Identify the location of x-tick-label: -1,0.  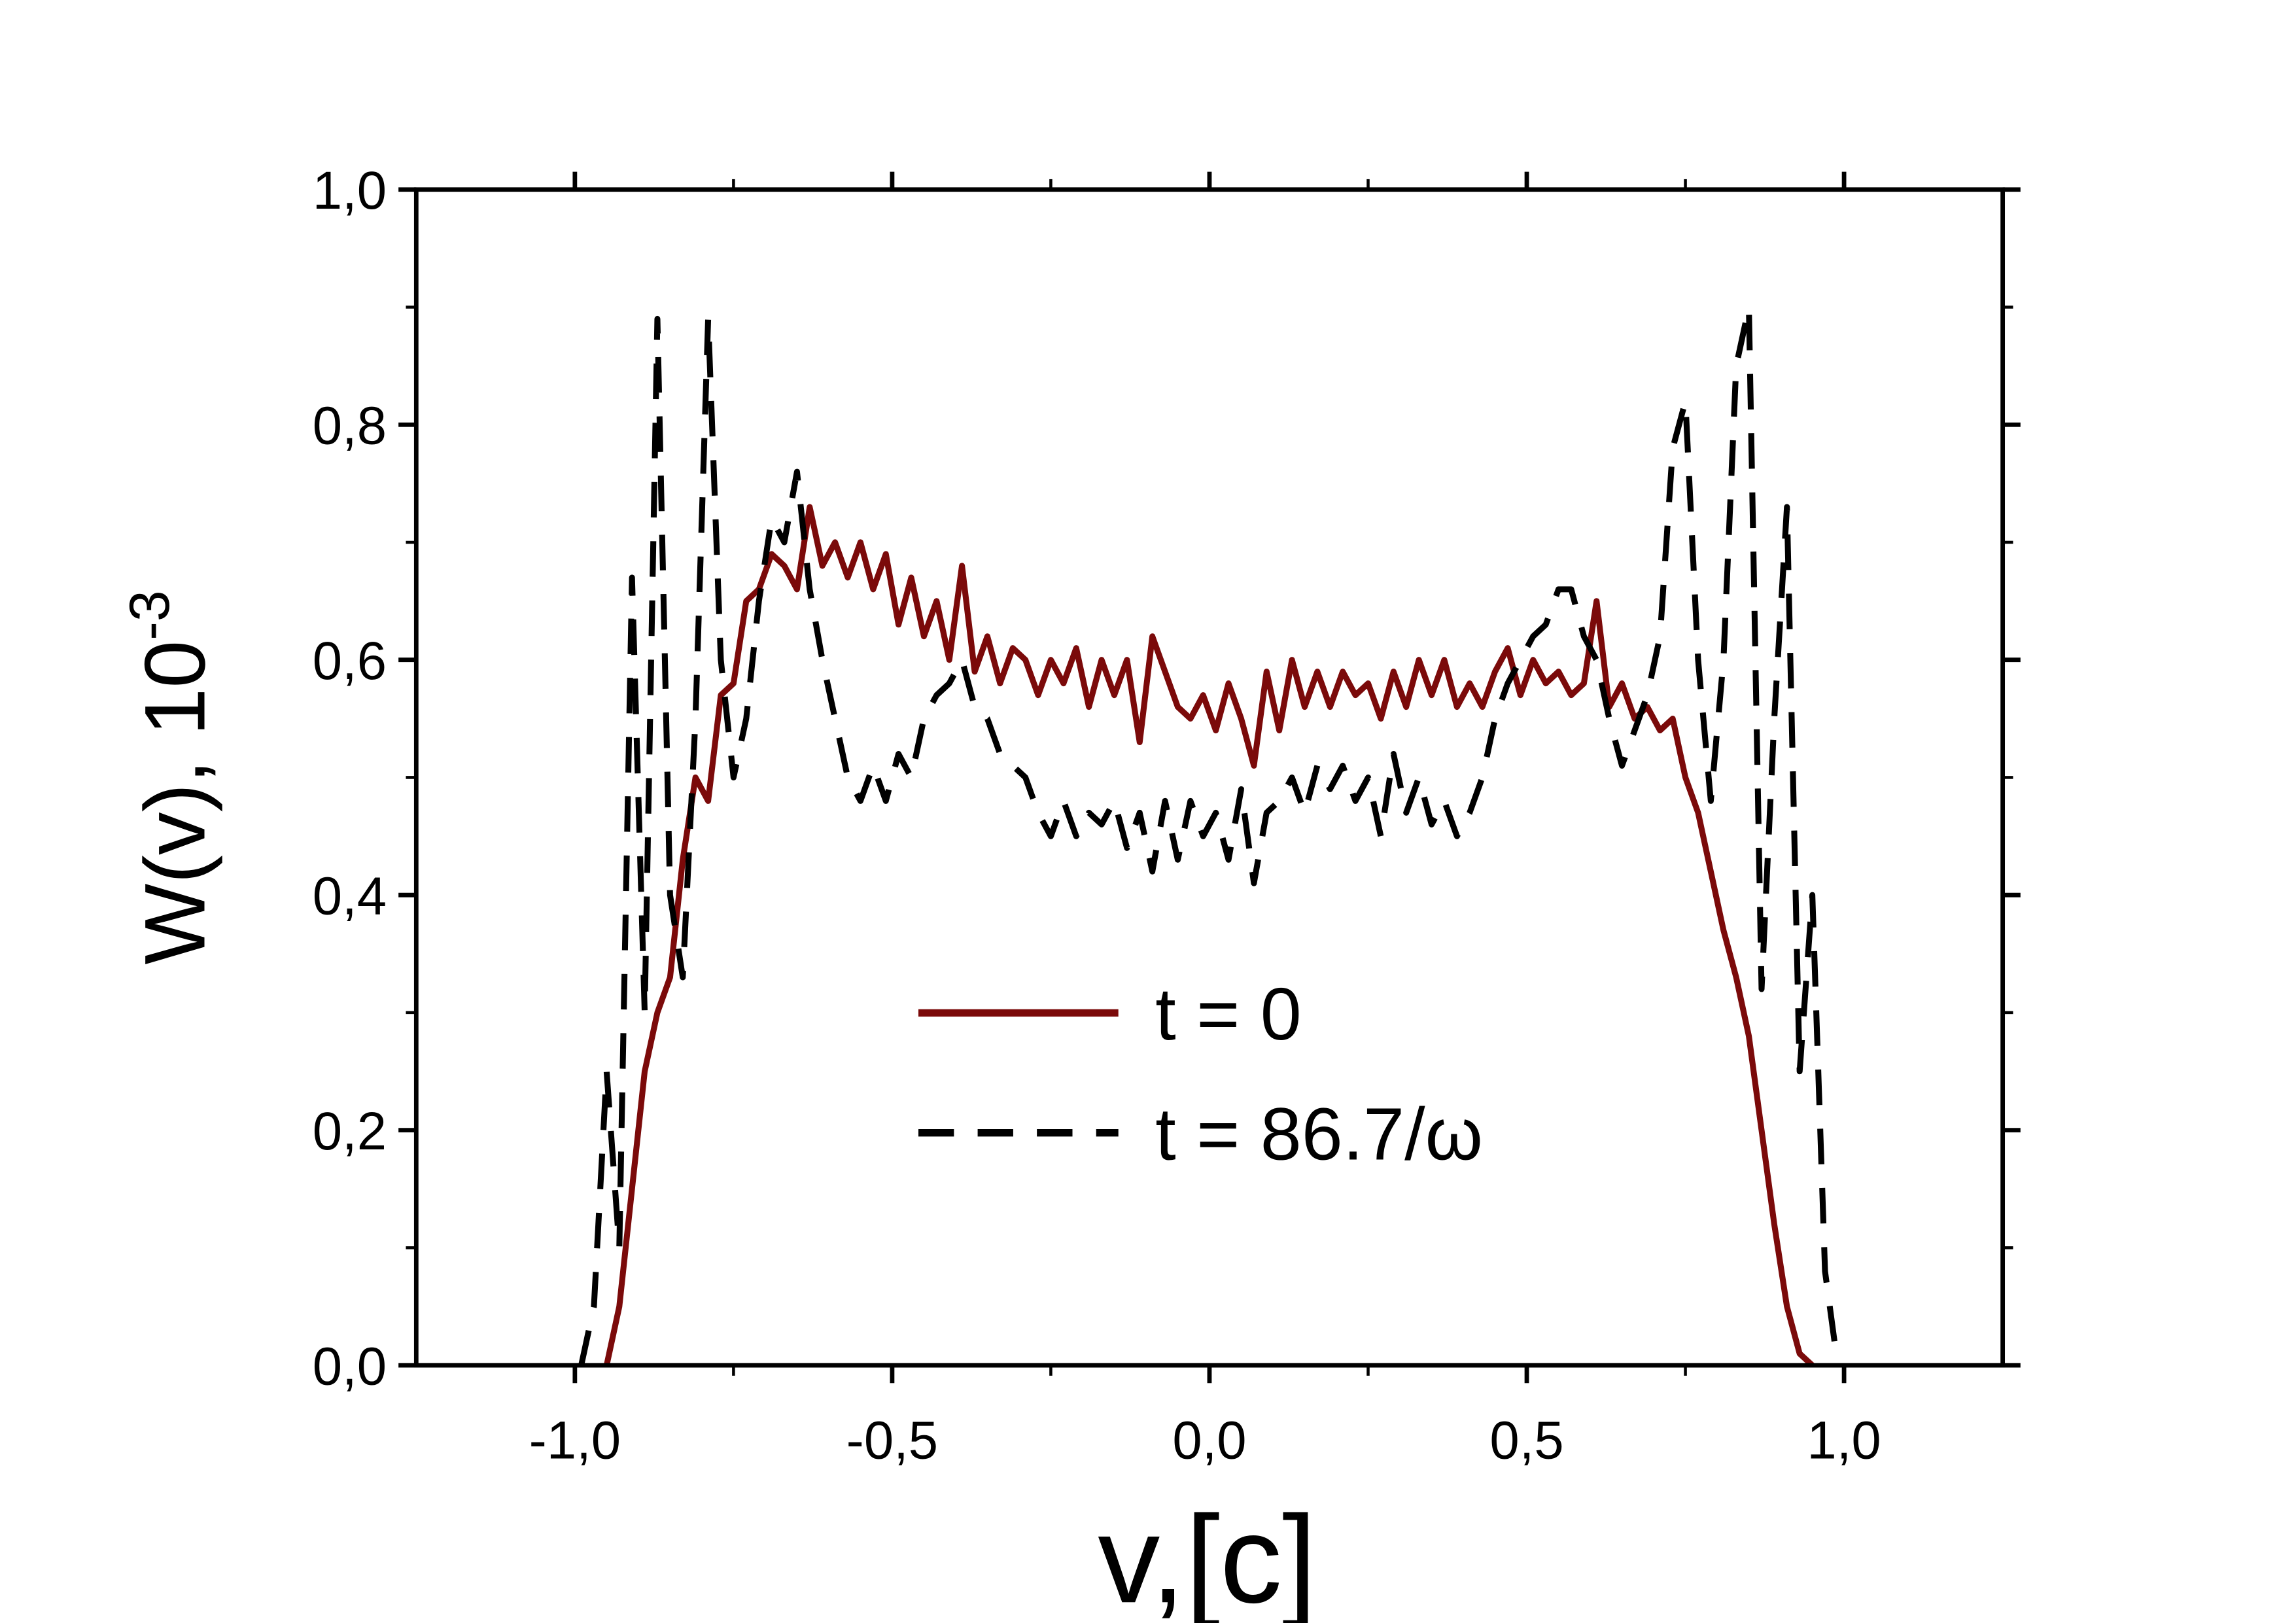
(575, 1441).